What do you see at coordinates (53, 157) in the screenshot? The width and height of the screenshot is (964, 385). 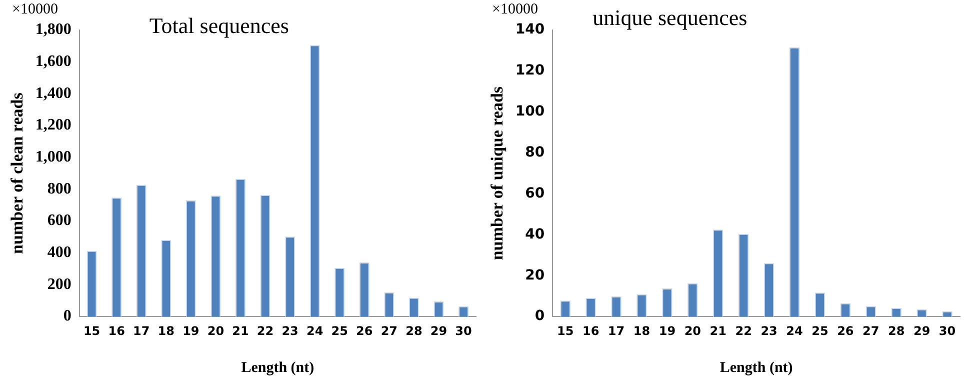 I see `y-tick-label: 1,000` at bounding box center [53, 157].